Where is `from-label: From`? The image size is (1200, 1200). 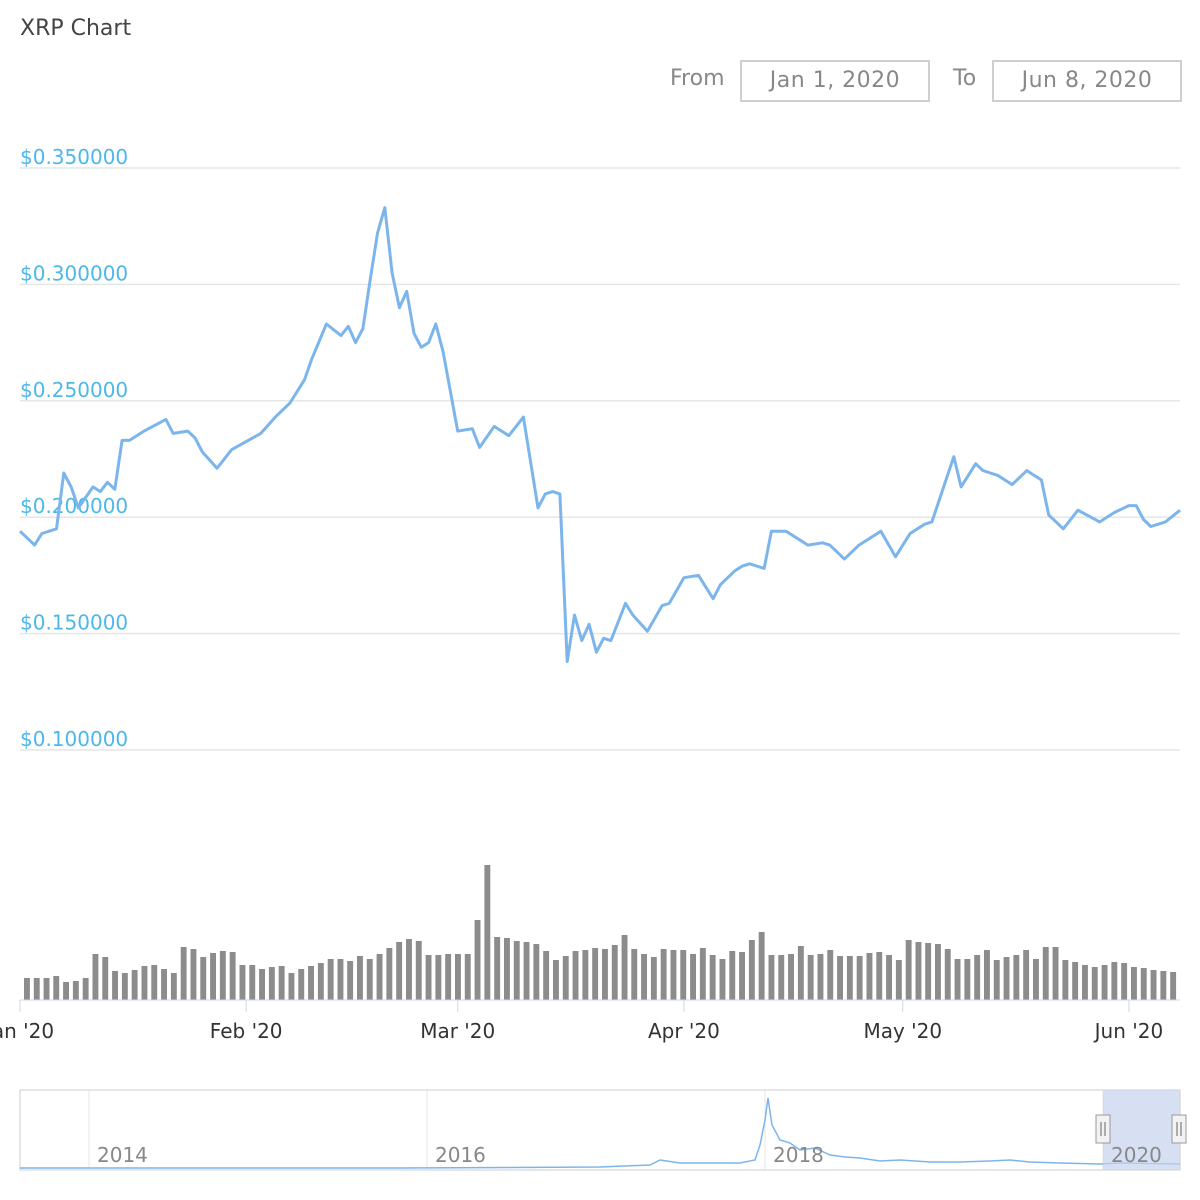 from-label: From is located at coordinates (697, 78).